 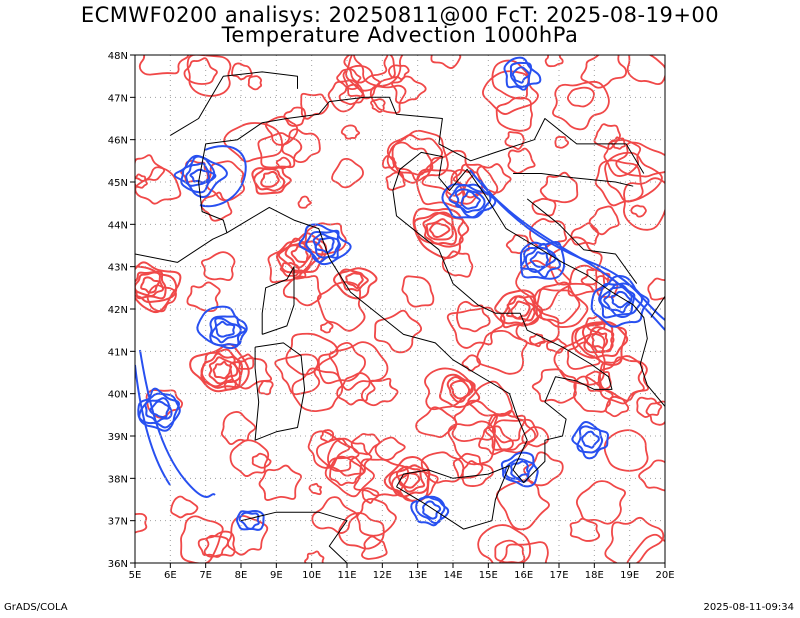 What do you see at coordinates (135, 575) in the screenshot?
I see `lon-tick-label: 5E` at bounding box center [135, 575].